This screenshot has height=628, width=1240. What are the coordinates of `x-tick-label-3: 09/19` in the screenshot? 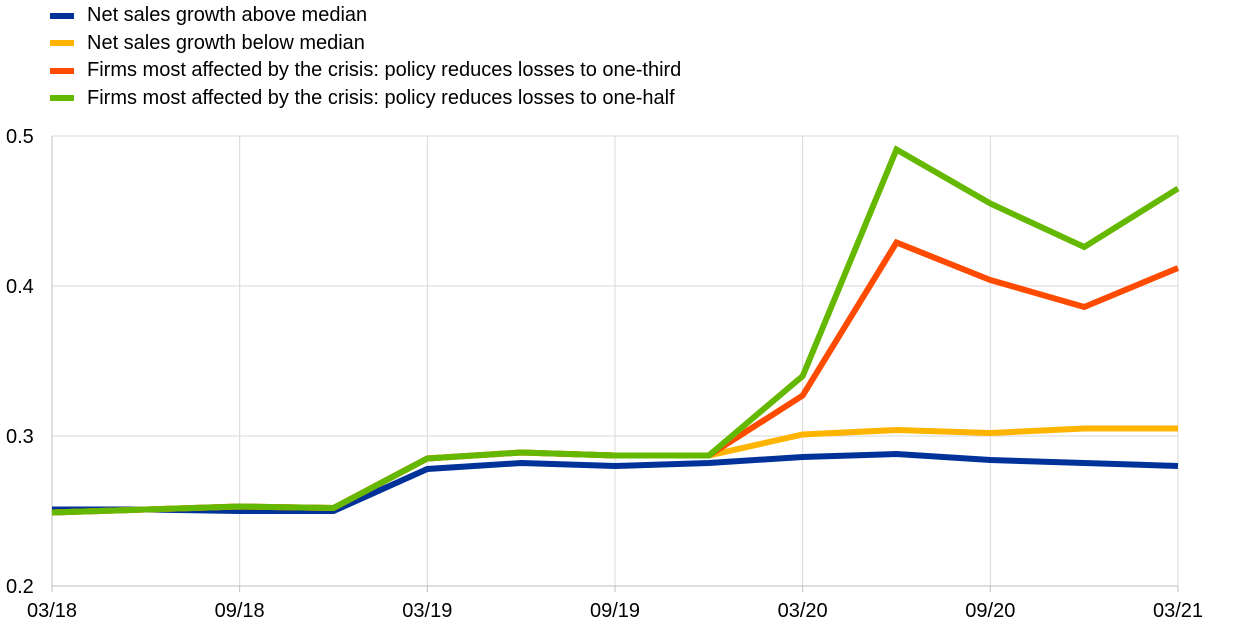 It's located at (615, 611).